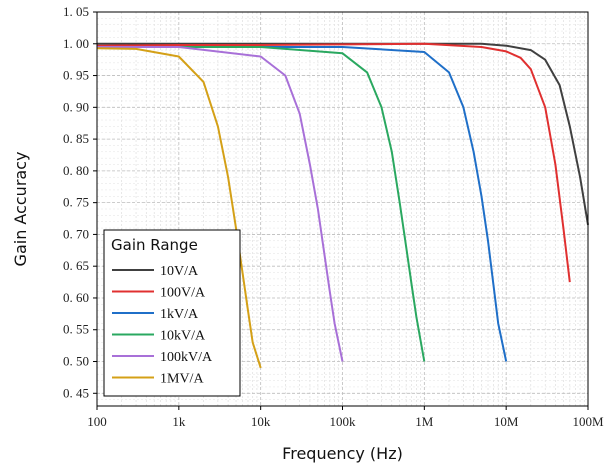 The image size is (606, 468). Describe the element at coordinates (76, 265) in the screenshot. I see `y-tick-label: 0. 65` at that location.